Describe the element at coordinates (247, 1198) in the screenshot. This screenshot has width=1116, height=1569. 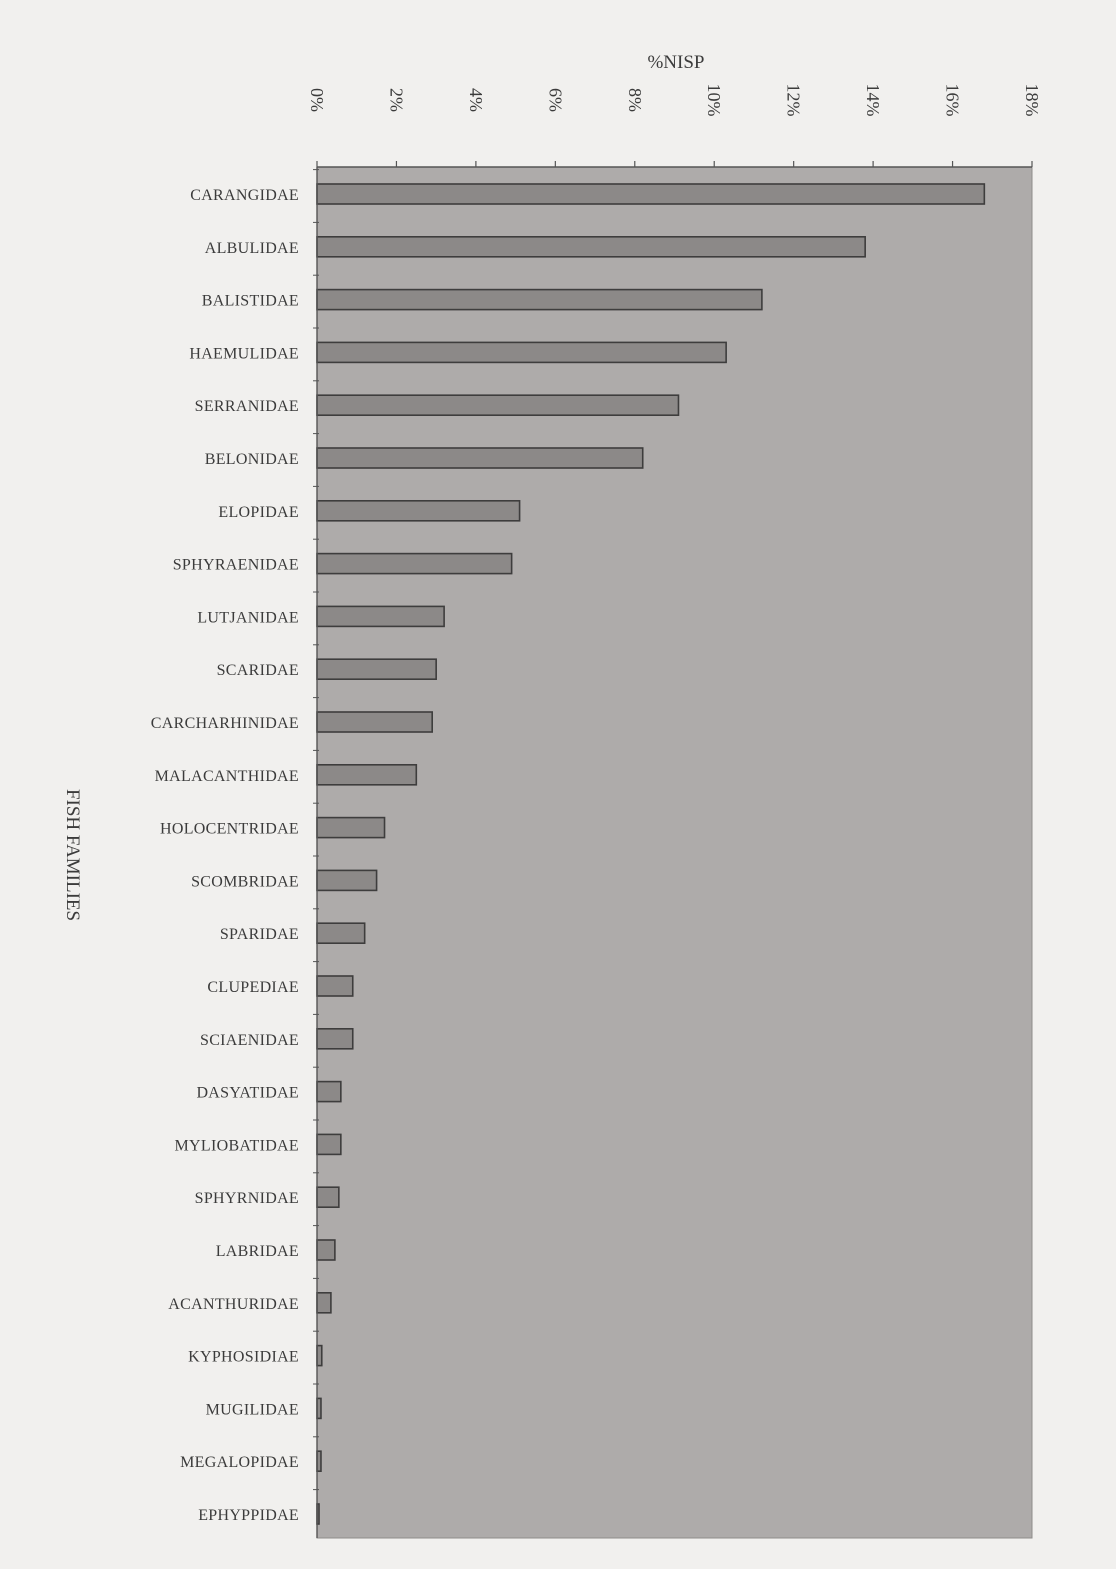
I see `category-label-sphyrnidae: SPHYRNIDAE` at that location.